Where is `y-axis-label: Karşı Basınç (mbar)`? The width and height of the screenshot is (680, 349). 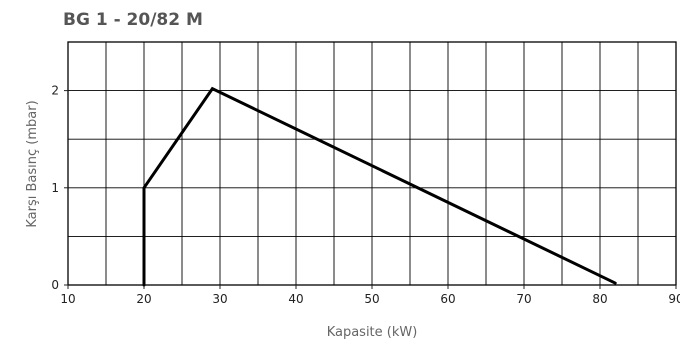 y-axis-label: Karşı Basınç (mbar) is located at coordinates (32, 163).